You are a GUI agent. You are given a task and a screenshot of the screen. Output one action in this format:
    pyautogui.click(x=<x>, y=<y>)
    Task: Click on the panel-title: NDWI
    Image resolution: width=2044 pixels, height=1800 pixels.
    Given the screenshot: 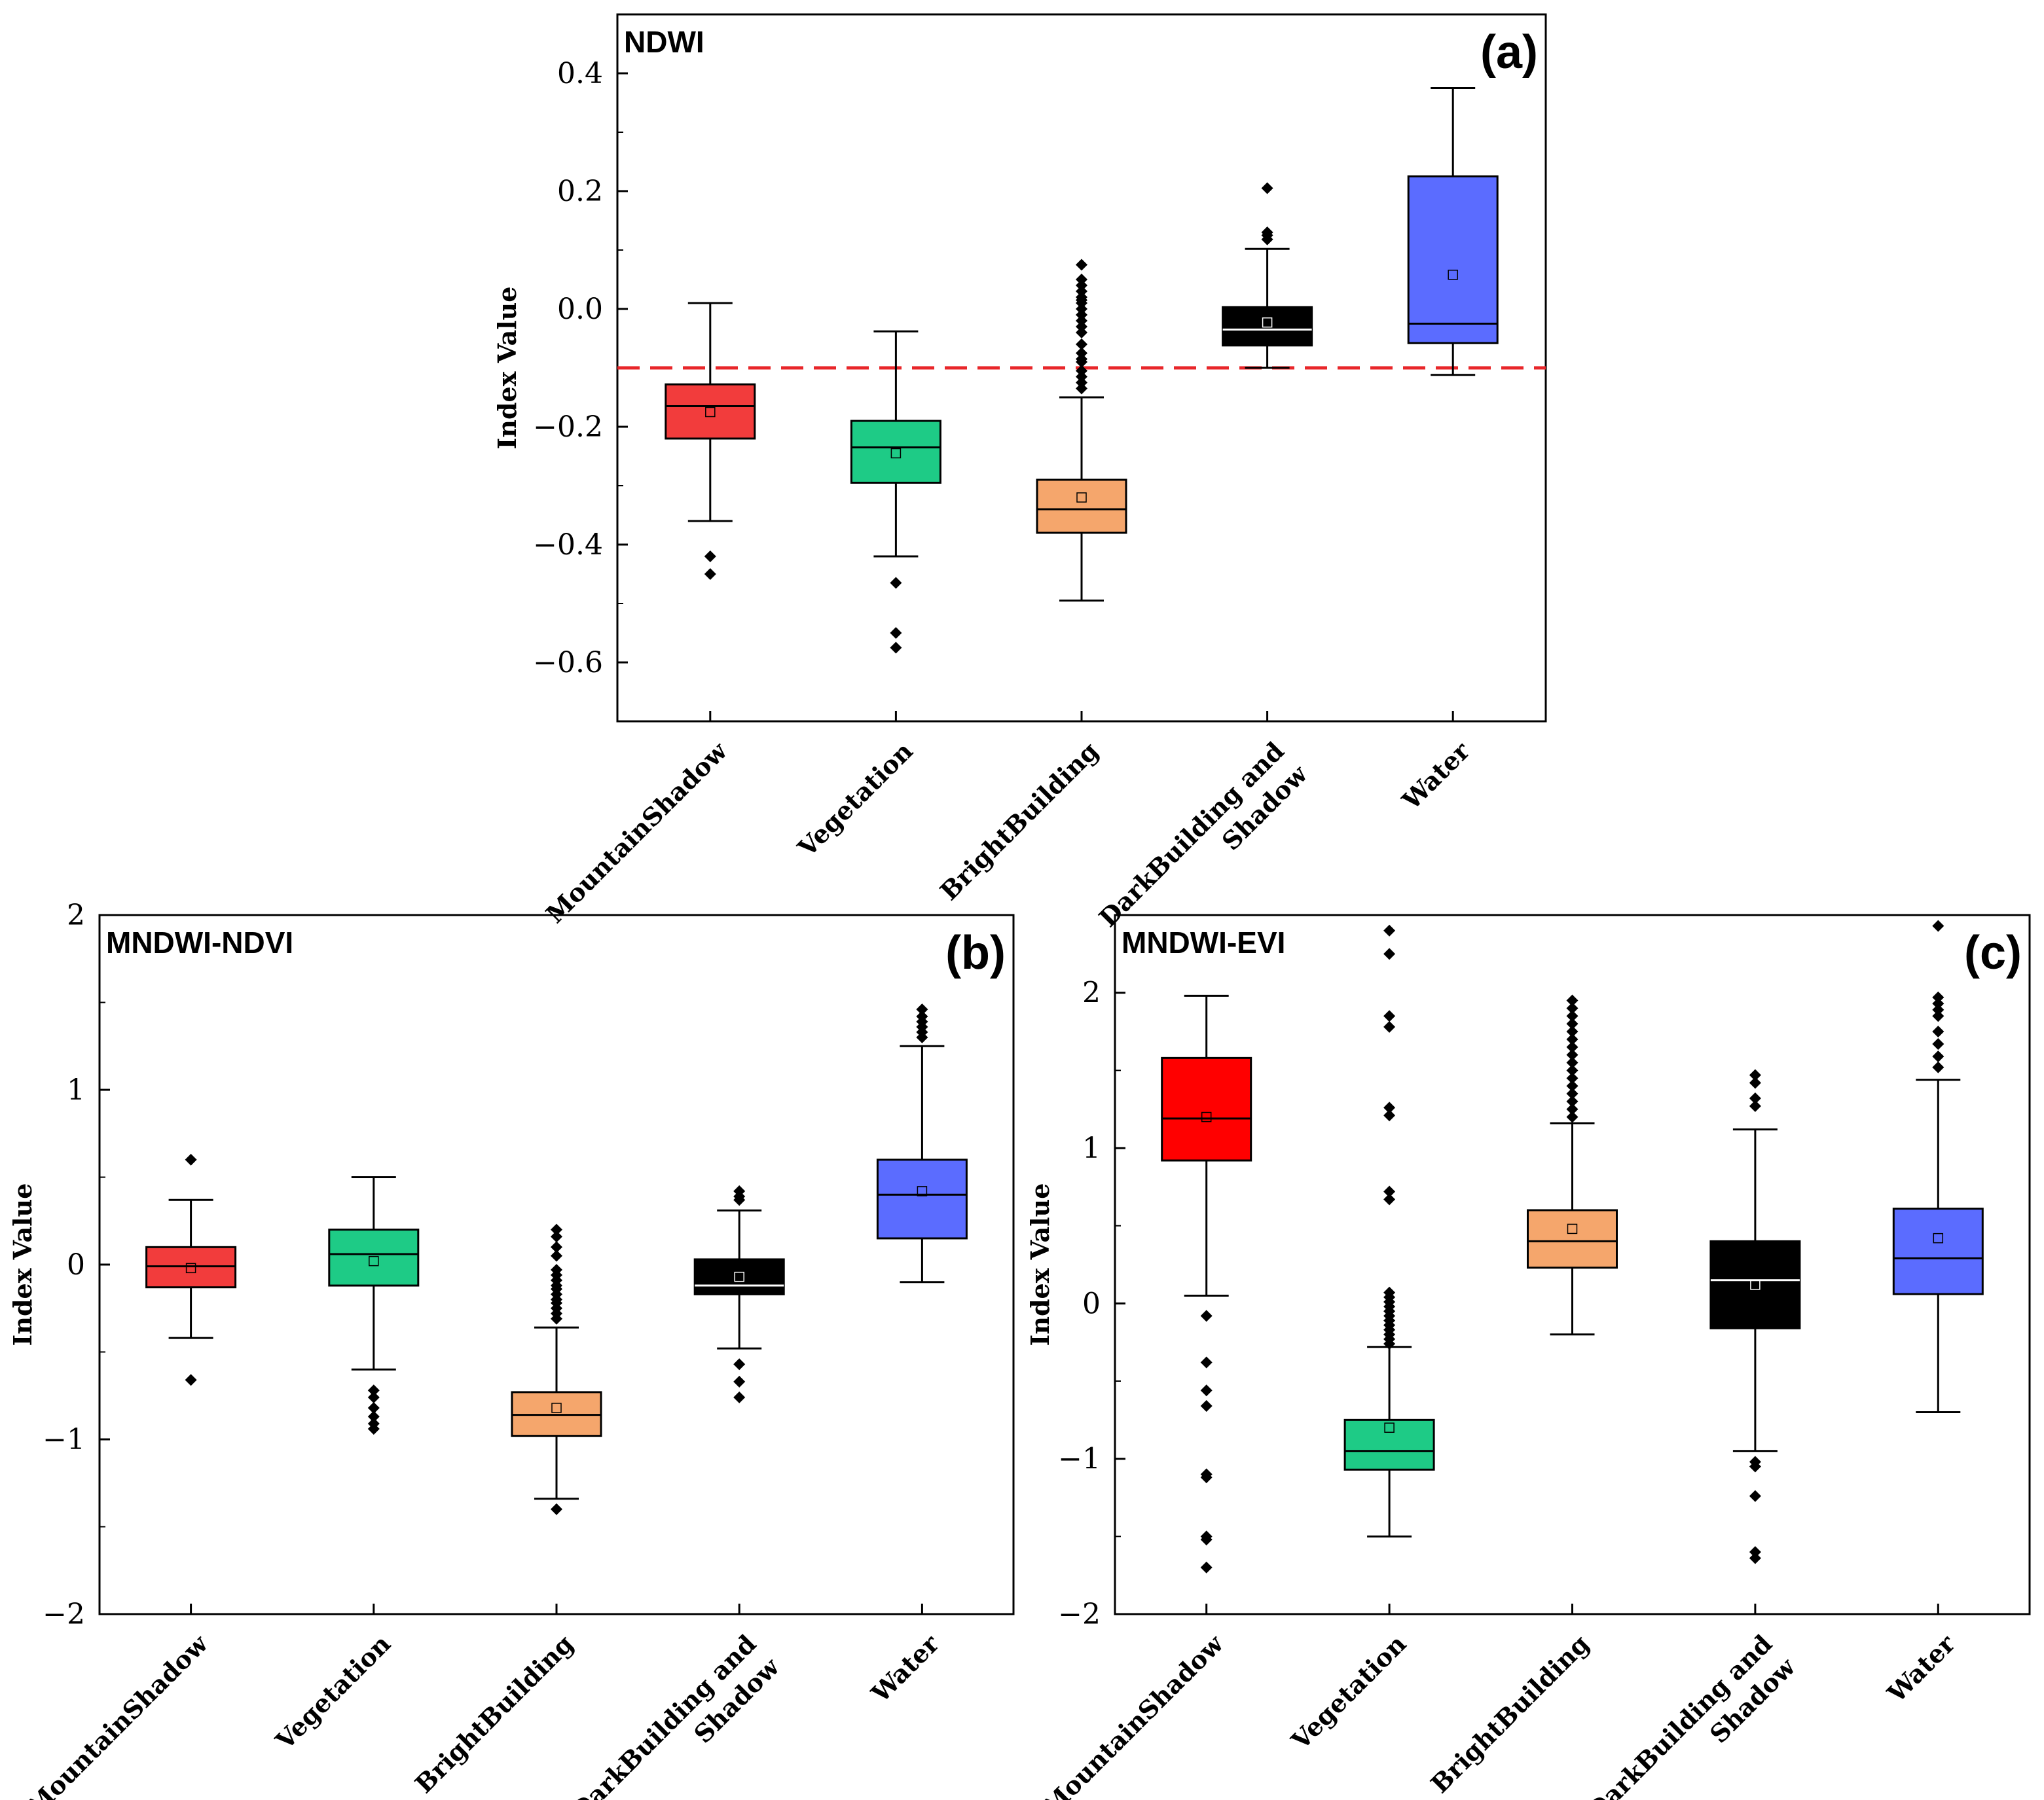 What is the action you would take?
    pyautogui.click(x=664, y=42)
    